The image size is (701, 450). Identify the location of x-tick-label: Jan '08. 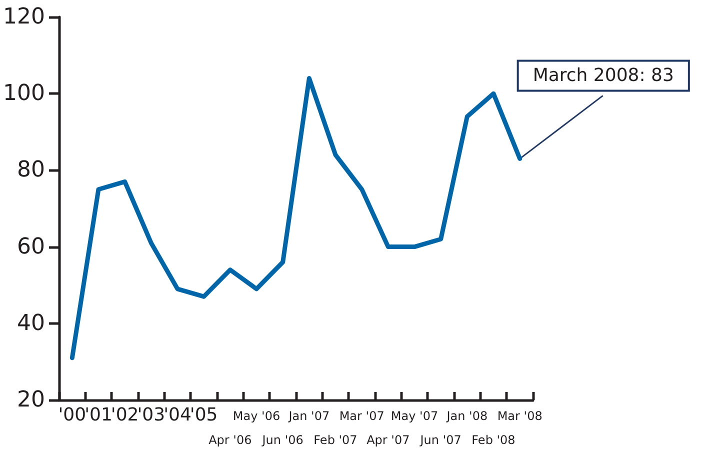
(467, 416).